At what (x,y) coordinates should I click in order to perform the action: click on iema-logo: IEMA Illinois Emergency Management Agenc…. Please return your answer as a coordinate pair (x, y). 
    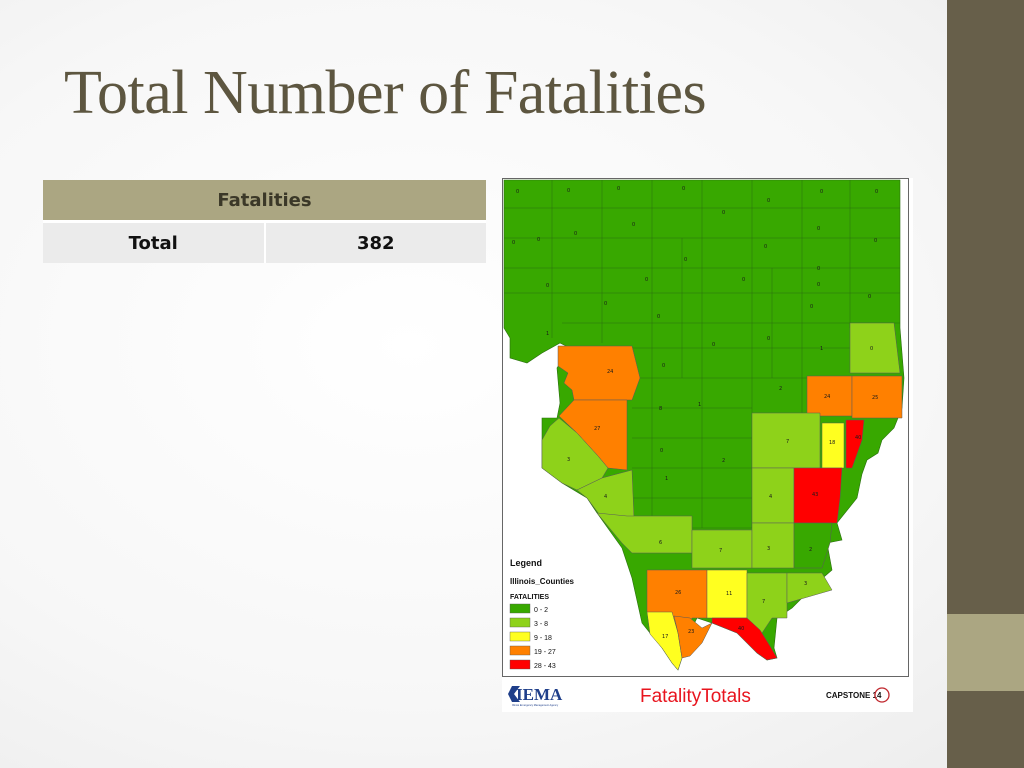
    Looking at the image, I should click on (535, 696).